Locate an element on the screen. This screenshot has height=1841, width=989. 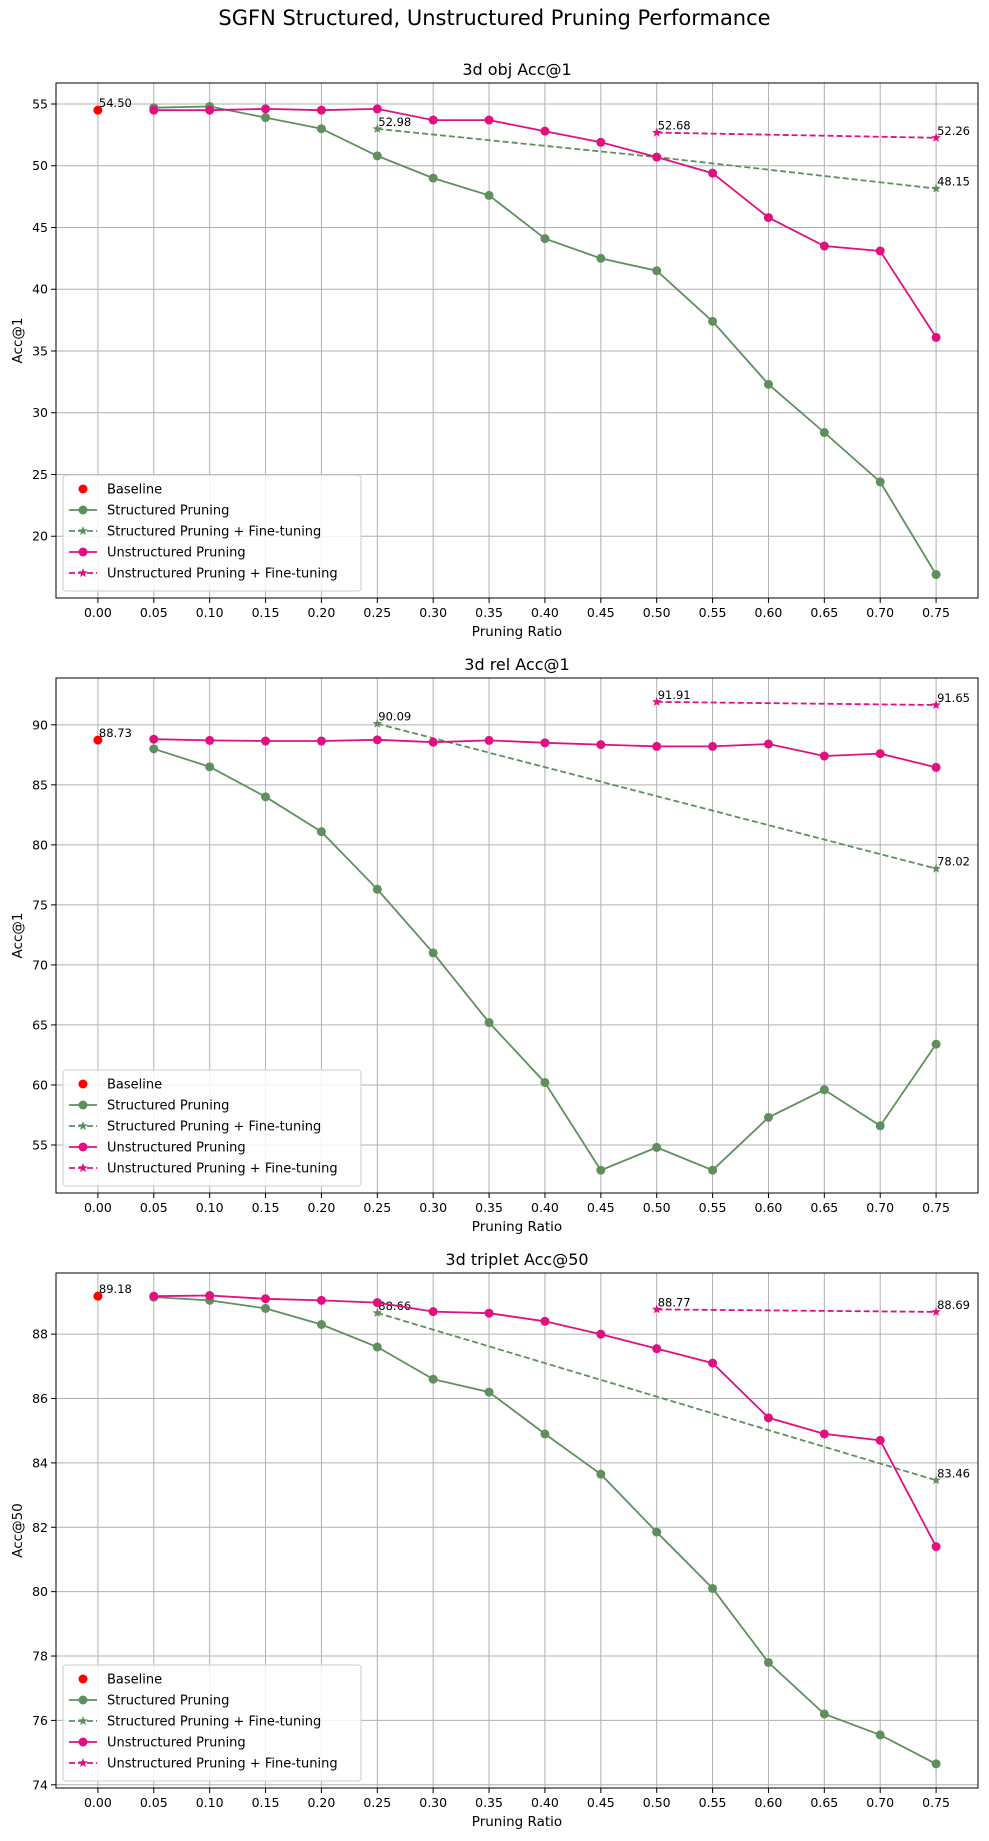
y-tick-label: 86 is located at coordinates (40, 1398).